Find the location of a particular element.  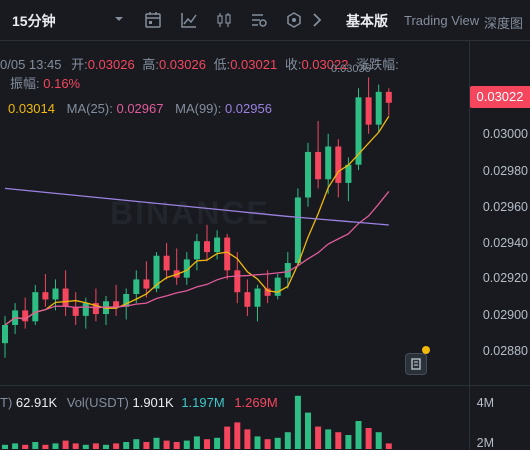

candle-time: 0/05 13:45 is located at coordinates (31, 64).